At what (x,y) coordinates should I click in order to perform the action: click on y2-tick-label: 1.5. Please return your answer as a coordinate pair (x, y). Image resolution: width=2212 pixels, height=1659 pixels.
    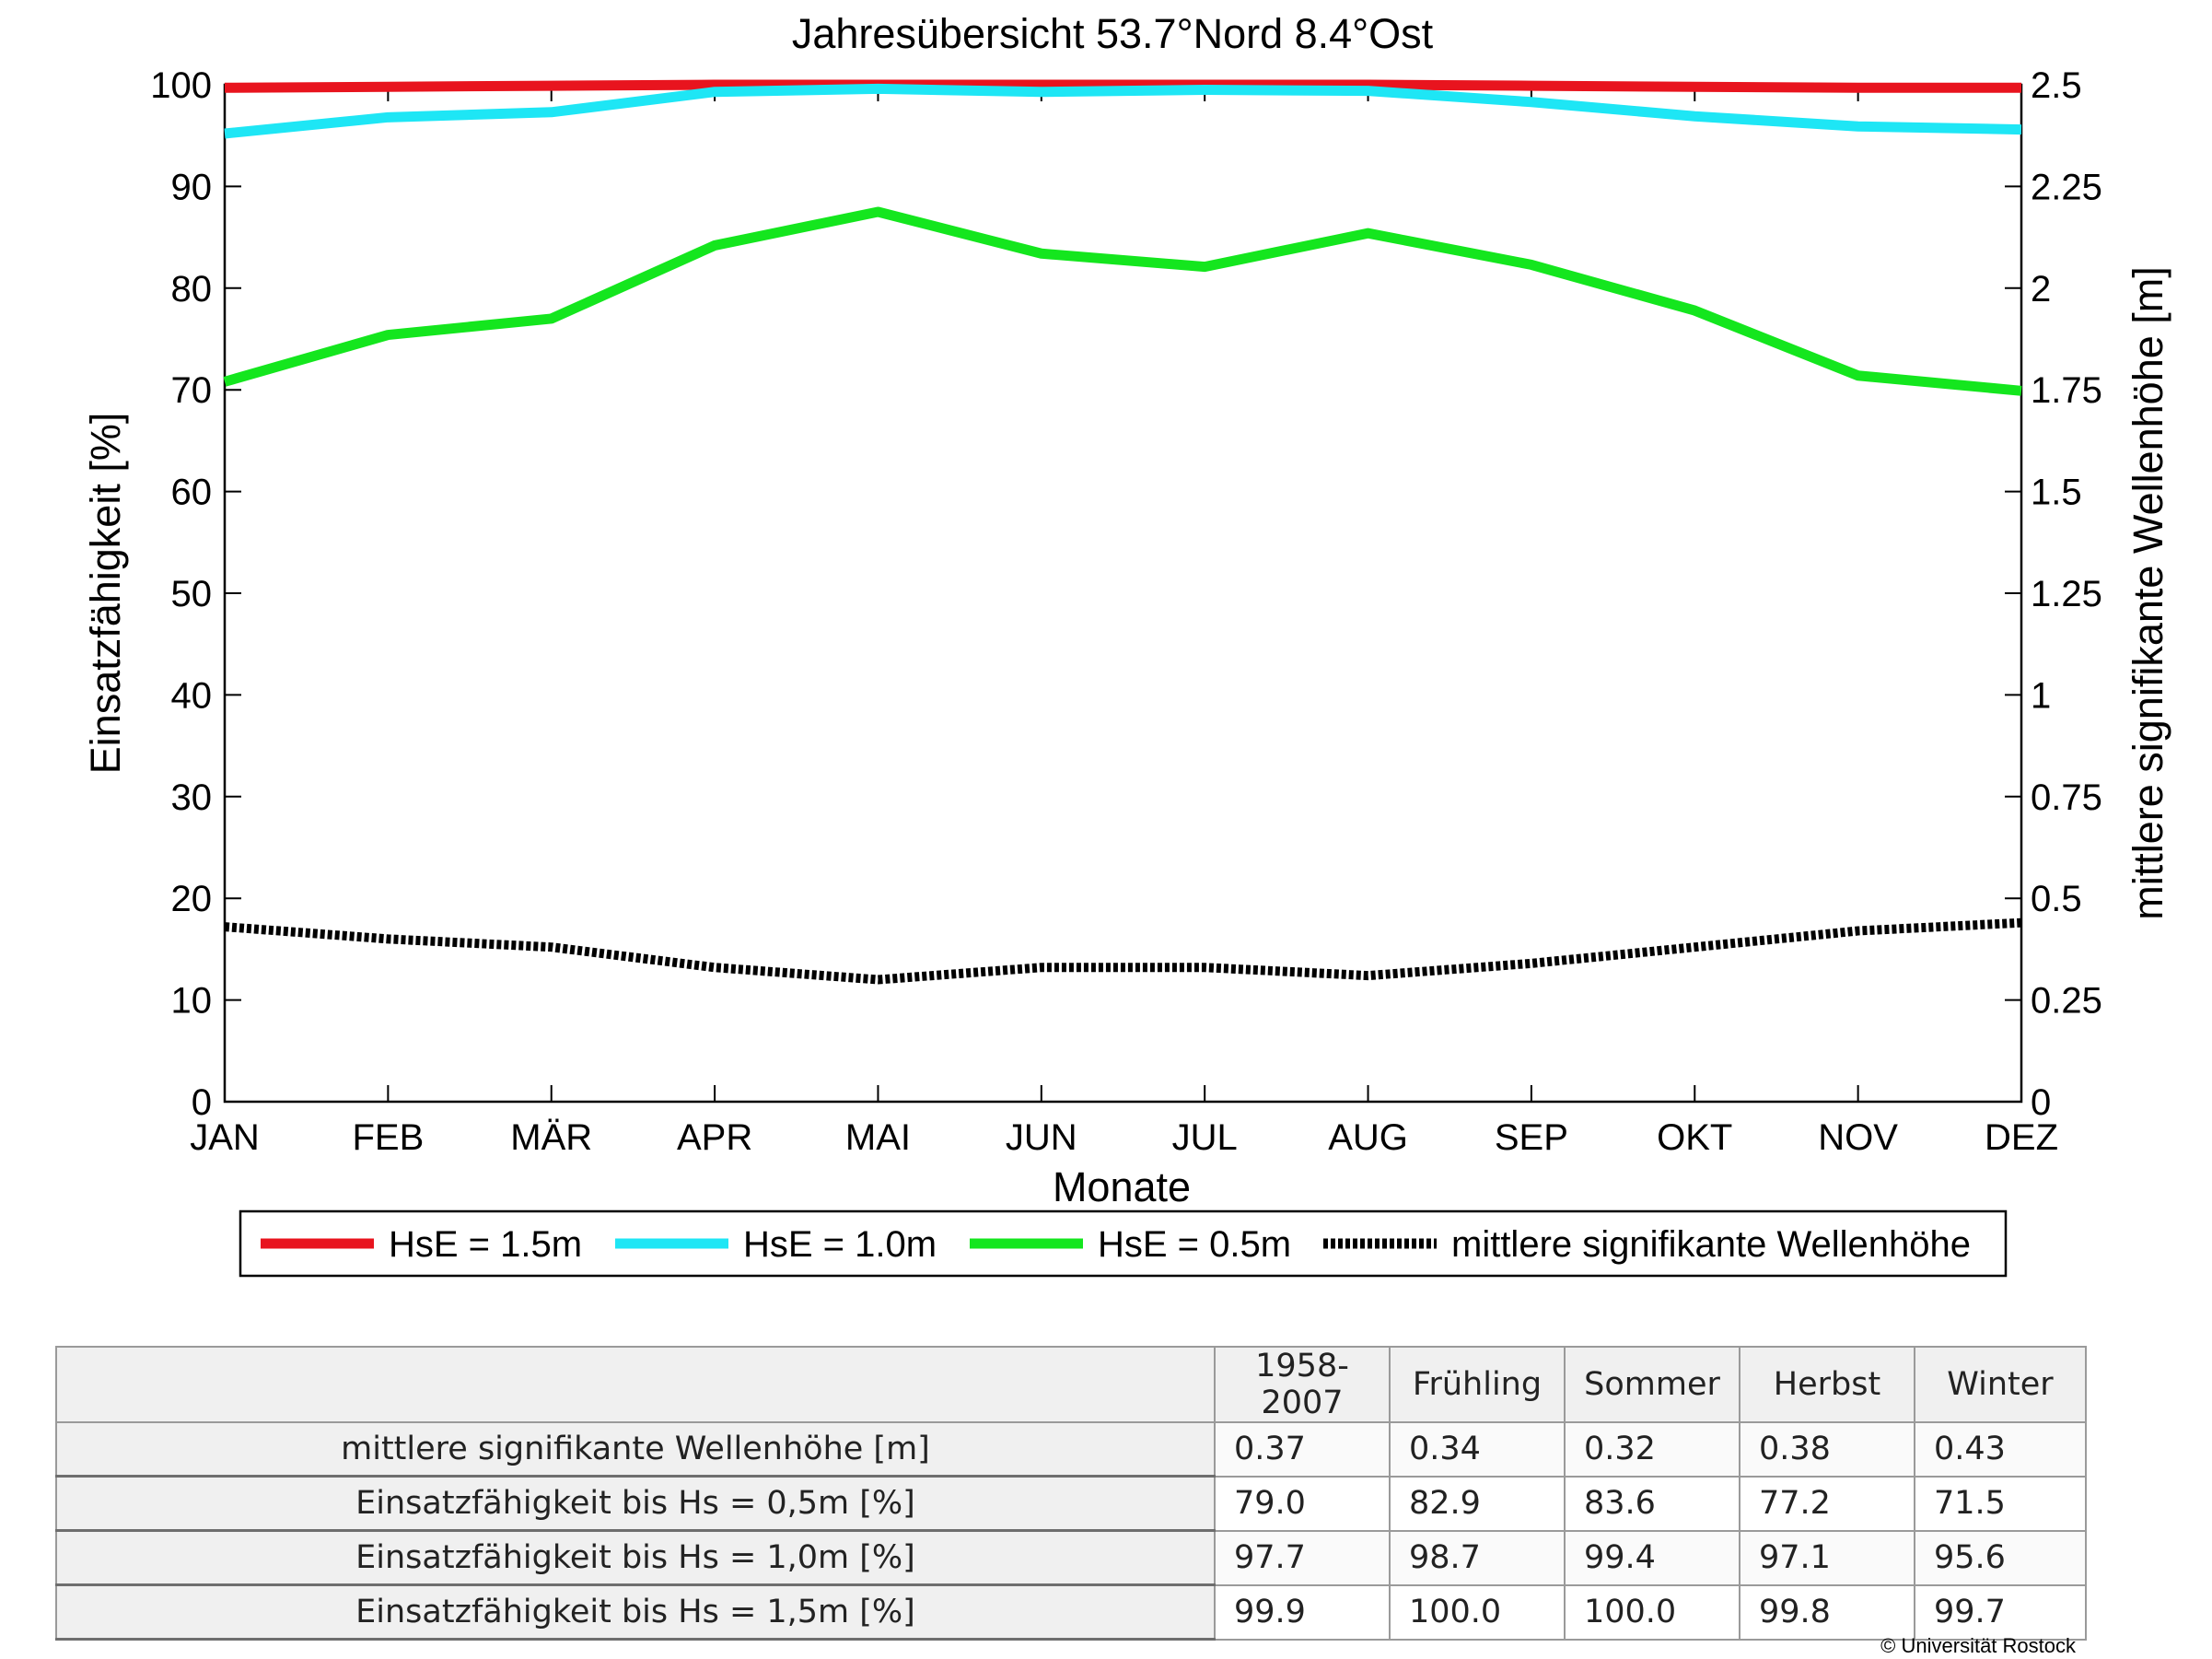
    Looking at the image, I should click on (2057, 493).